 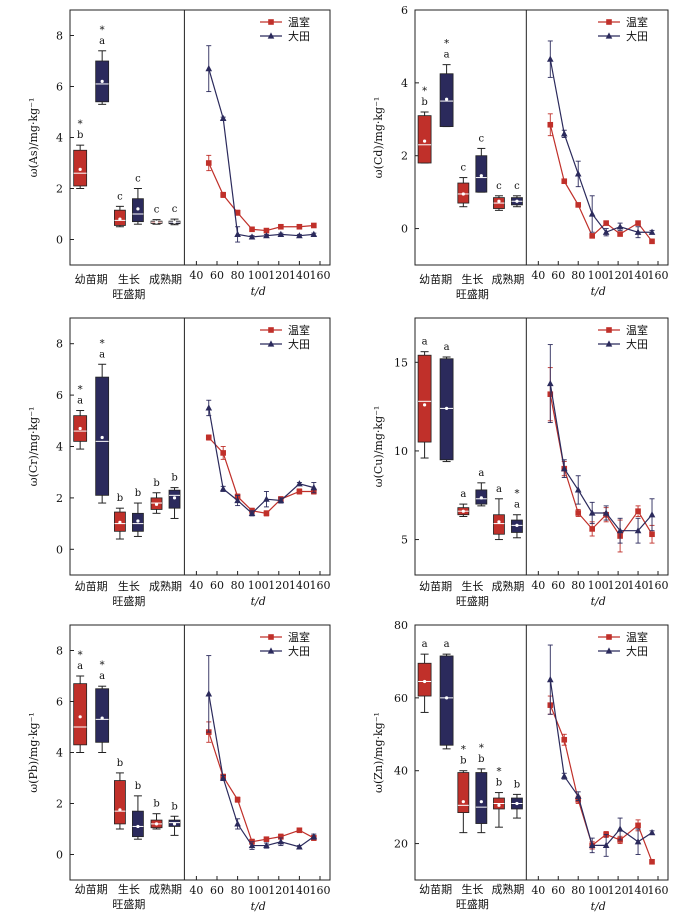 I want to click on box-field: a*, so click(x=102, y=421).